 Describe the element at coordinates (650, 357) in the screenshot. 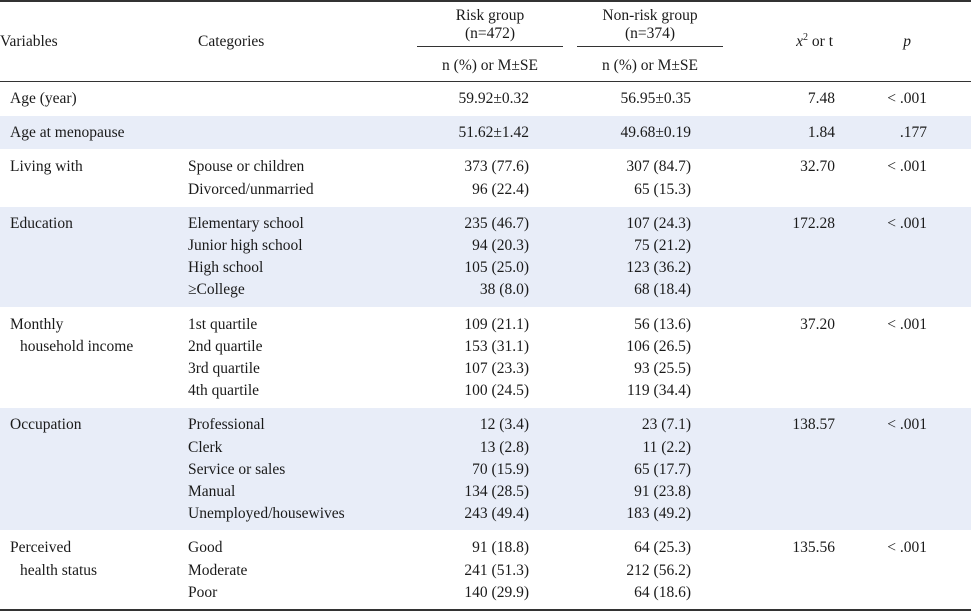

I see `nonrisk-group-cell: 56 (13.6) 106 (26.5) 93 (25.5) 119 (34.4)` at that location.